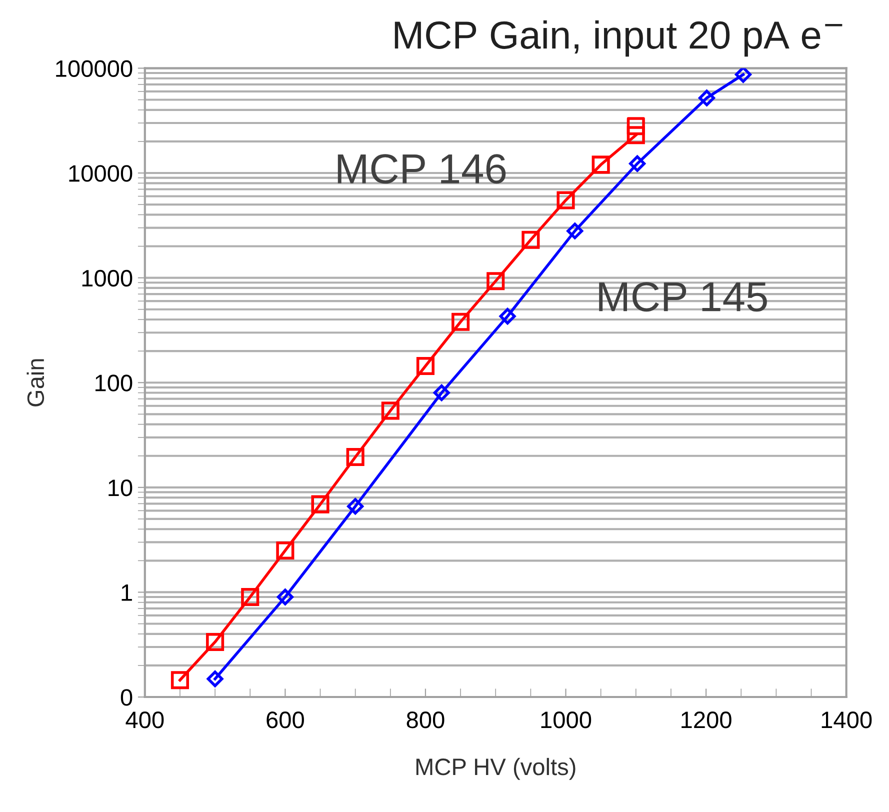 This screenshot has width=889, height=812. Describe the element at coordinates (425, 720) in the screenshot. I see `x-tick-label: 800` at that location.